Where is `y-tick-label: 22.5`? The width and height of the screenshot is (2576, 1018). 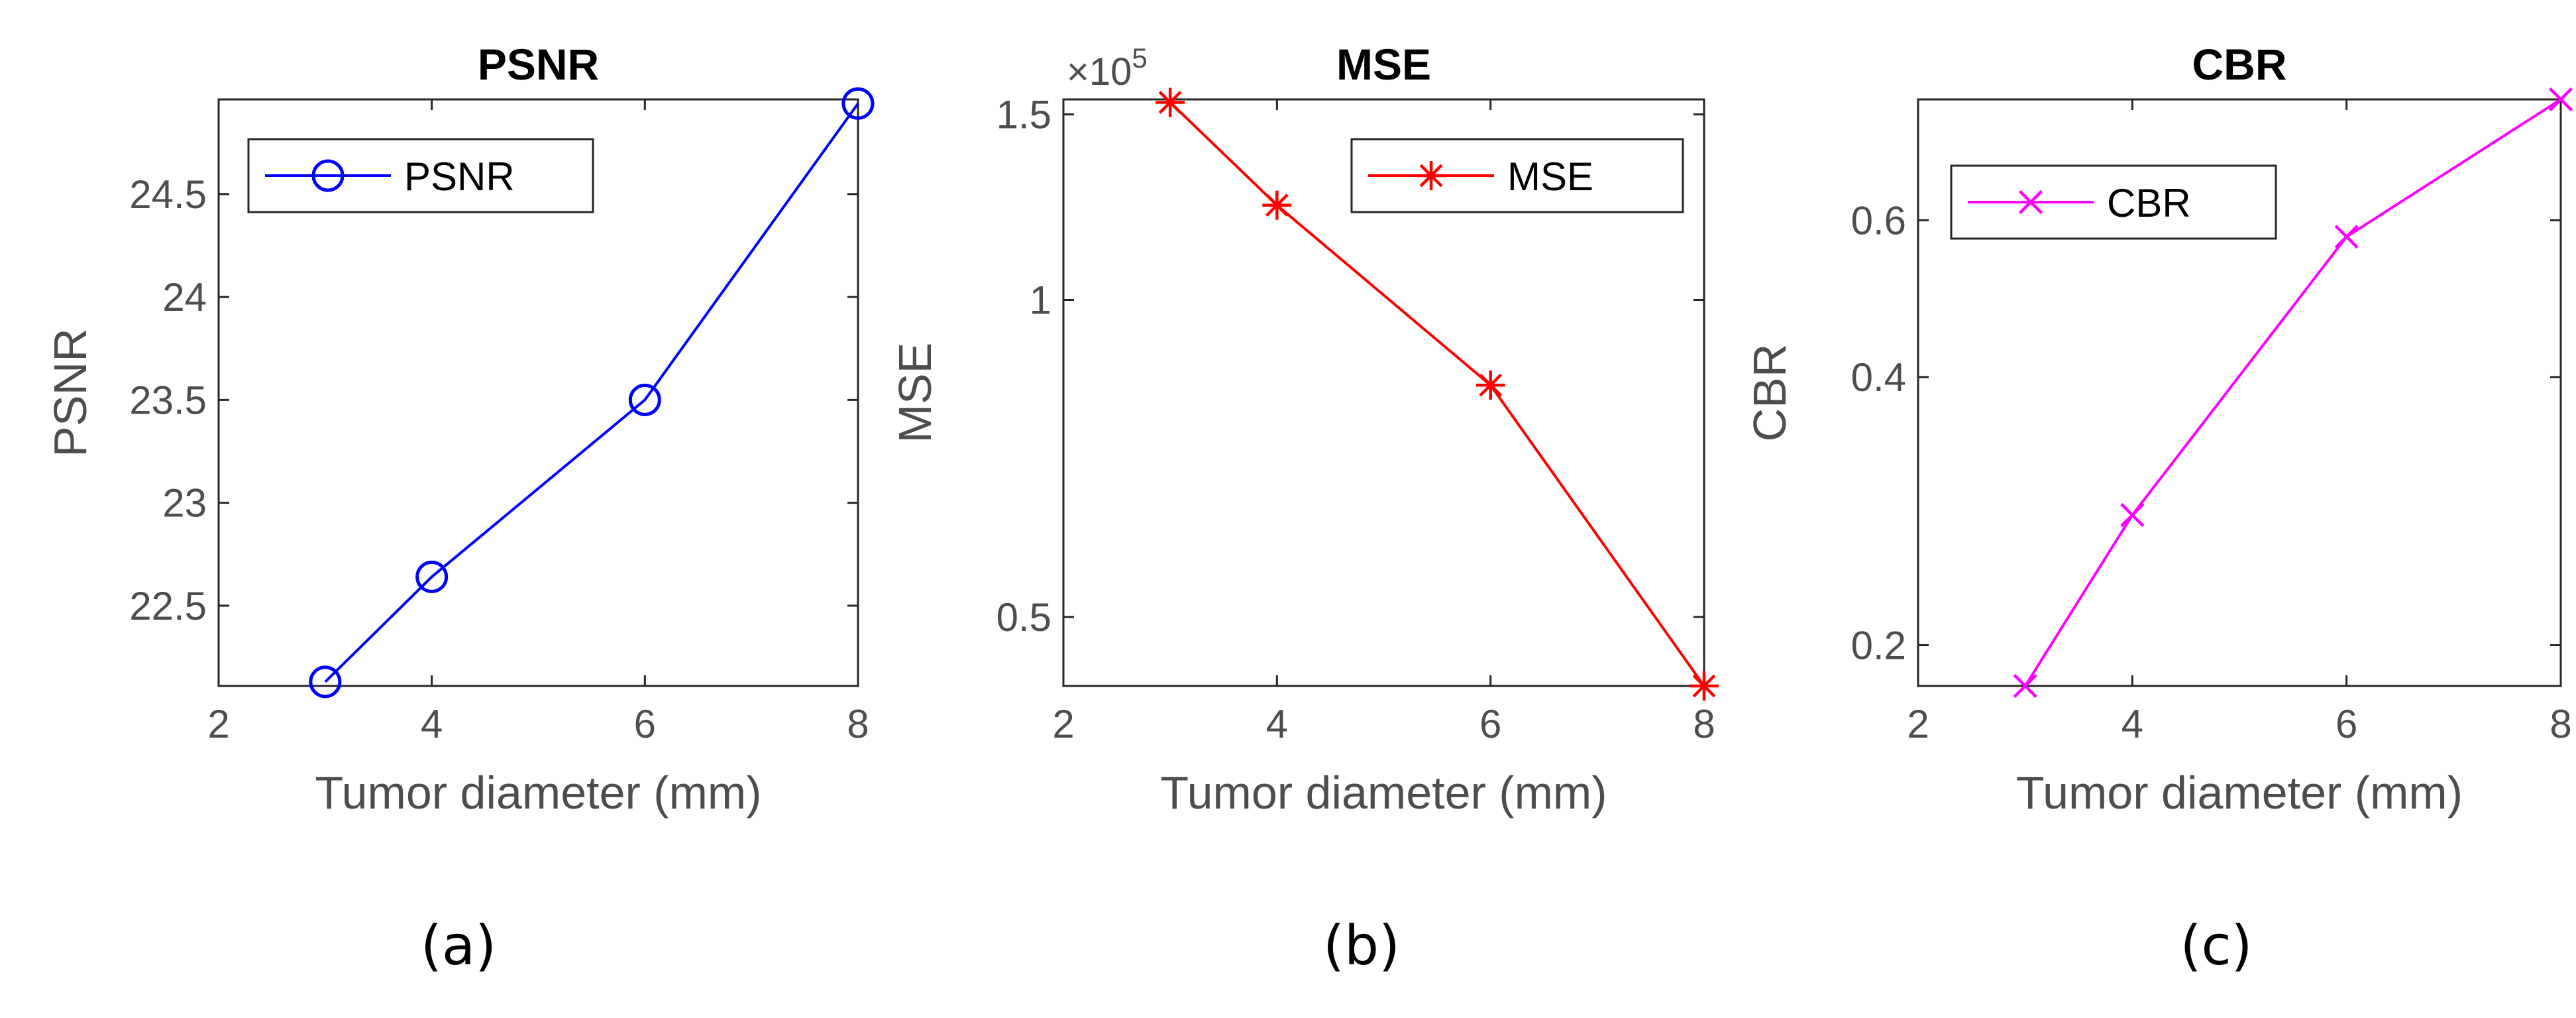
y-tick-label: 22.5 is located at coordinates (168, 606).